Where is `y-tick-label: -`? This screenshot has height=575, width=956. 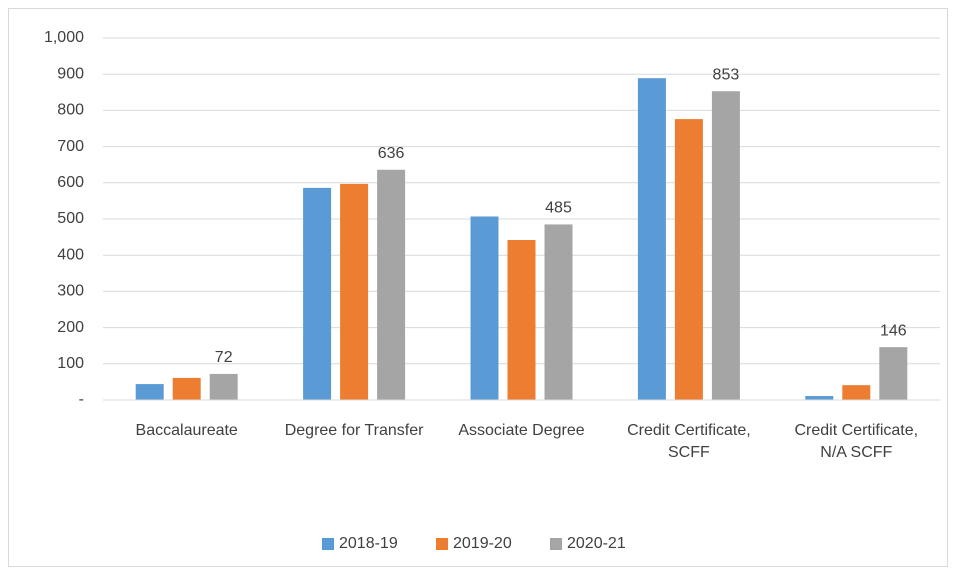 y-tick-label: - is located at coordinates (81, 399).